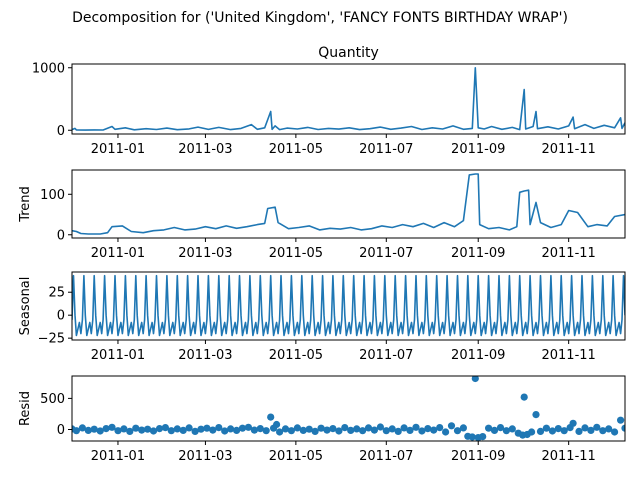 The width and height of the screenshot is (640, 480). I want to click on y-tick-label: 25, so click(56, 293).